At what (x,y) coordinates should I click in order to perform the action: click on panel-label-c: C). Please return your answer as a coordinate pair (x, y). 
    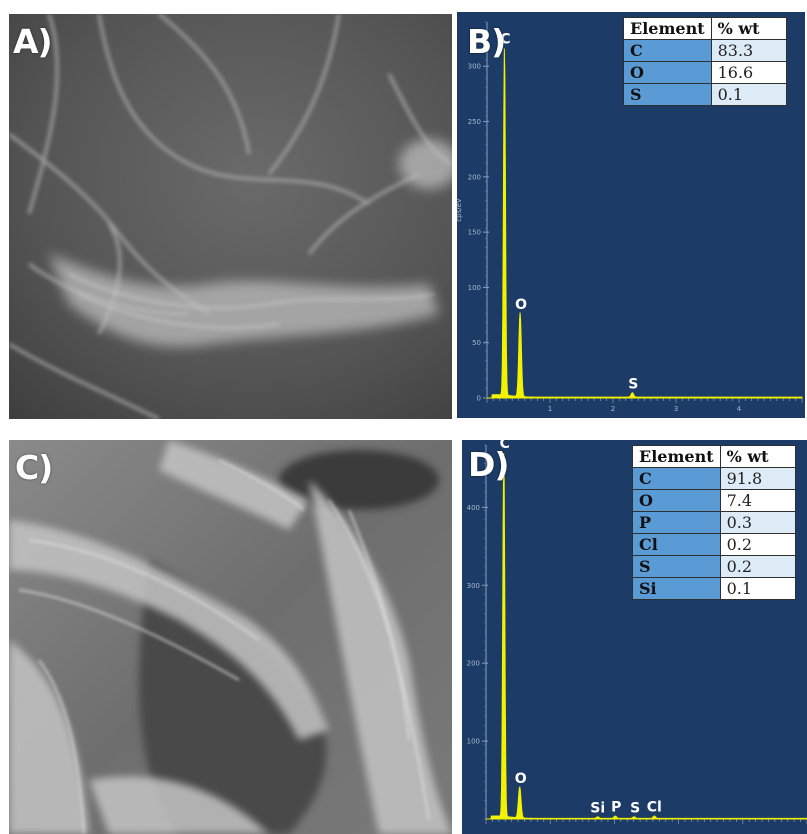
    Looking at the image, I should click on (34, 467).